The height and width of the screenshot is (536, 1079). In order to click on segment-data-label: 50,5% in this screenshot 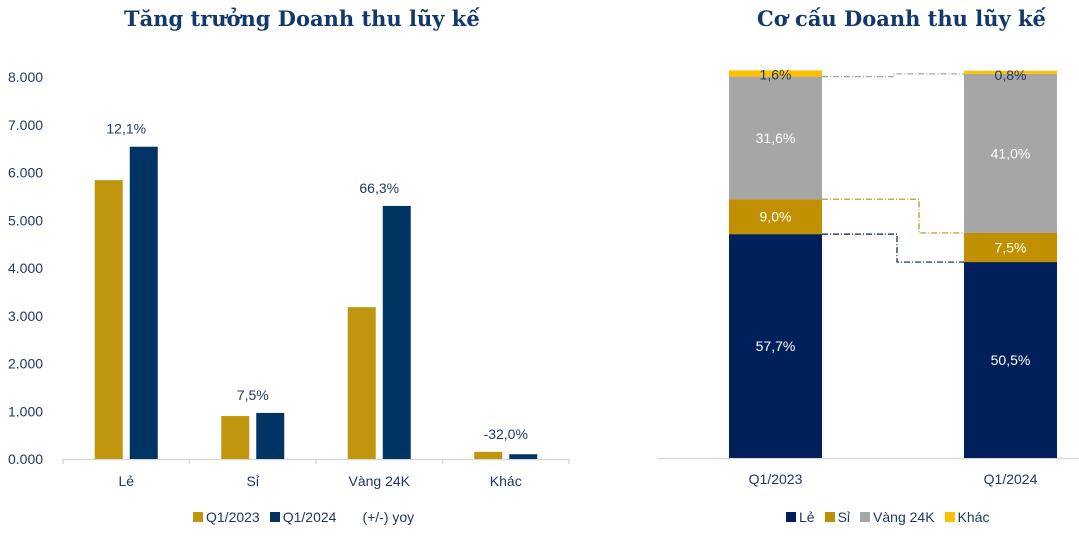, I will do `click(1011, 360)`.